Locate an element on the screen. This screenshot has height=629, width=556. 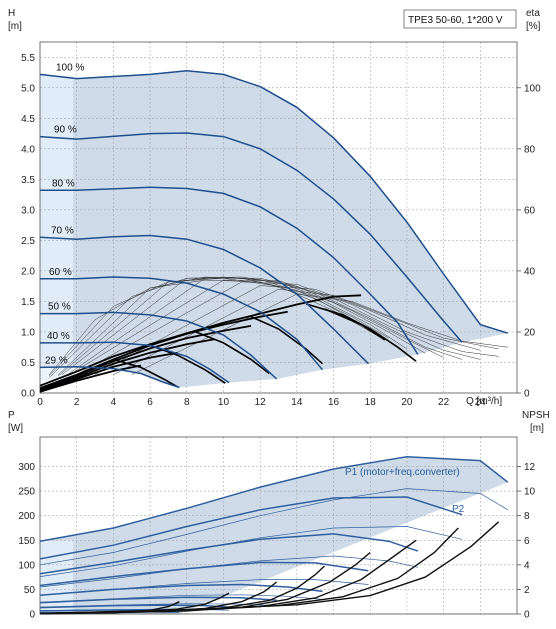
y2-tick-label: 12 is located at coordinates (530, 467).